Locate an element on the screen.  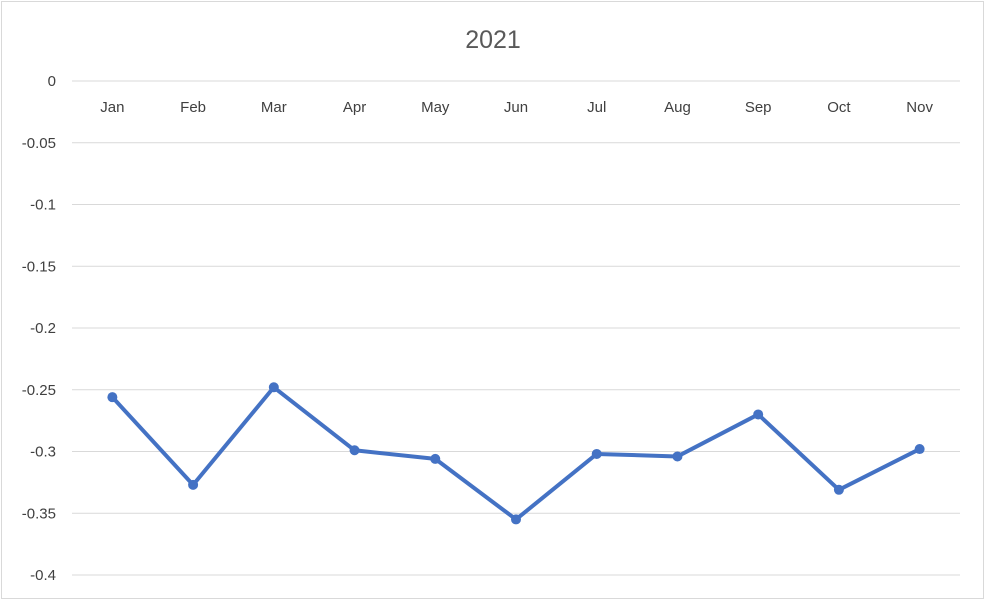
y-tick-label: -0.05 is located at coordinates (39, 143).